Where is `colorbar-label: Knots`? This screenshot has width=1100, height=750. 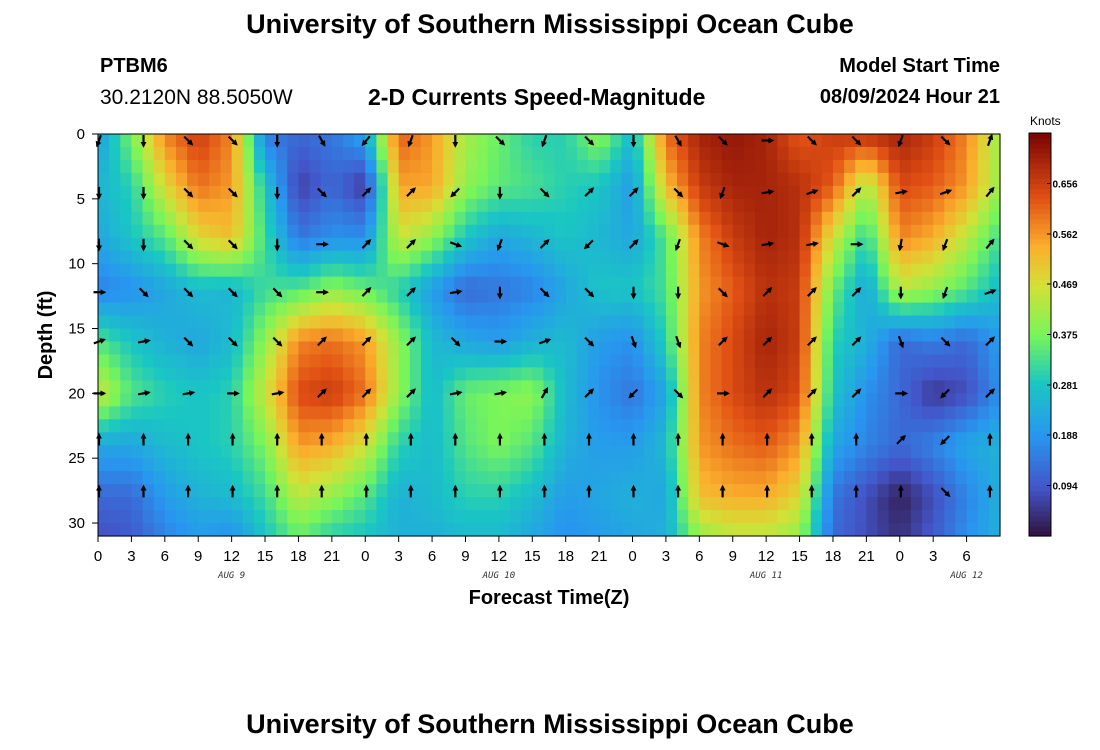 colorbar-label: Knots is located at coordinates (1045, 121).